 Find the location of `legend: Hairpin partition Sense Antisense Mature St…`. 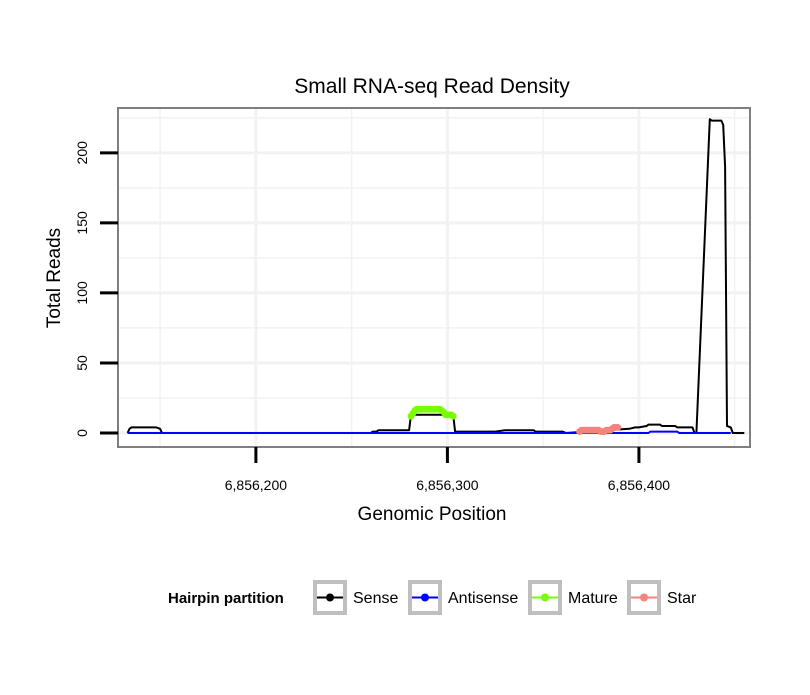

legend: Hairpin partition Sense Antisense Mature St… is located at coordinates (432, 597).